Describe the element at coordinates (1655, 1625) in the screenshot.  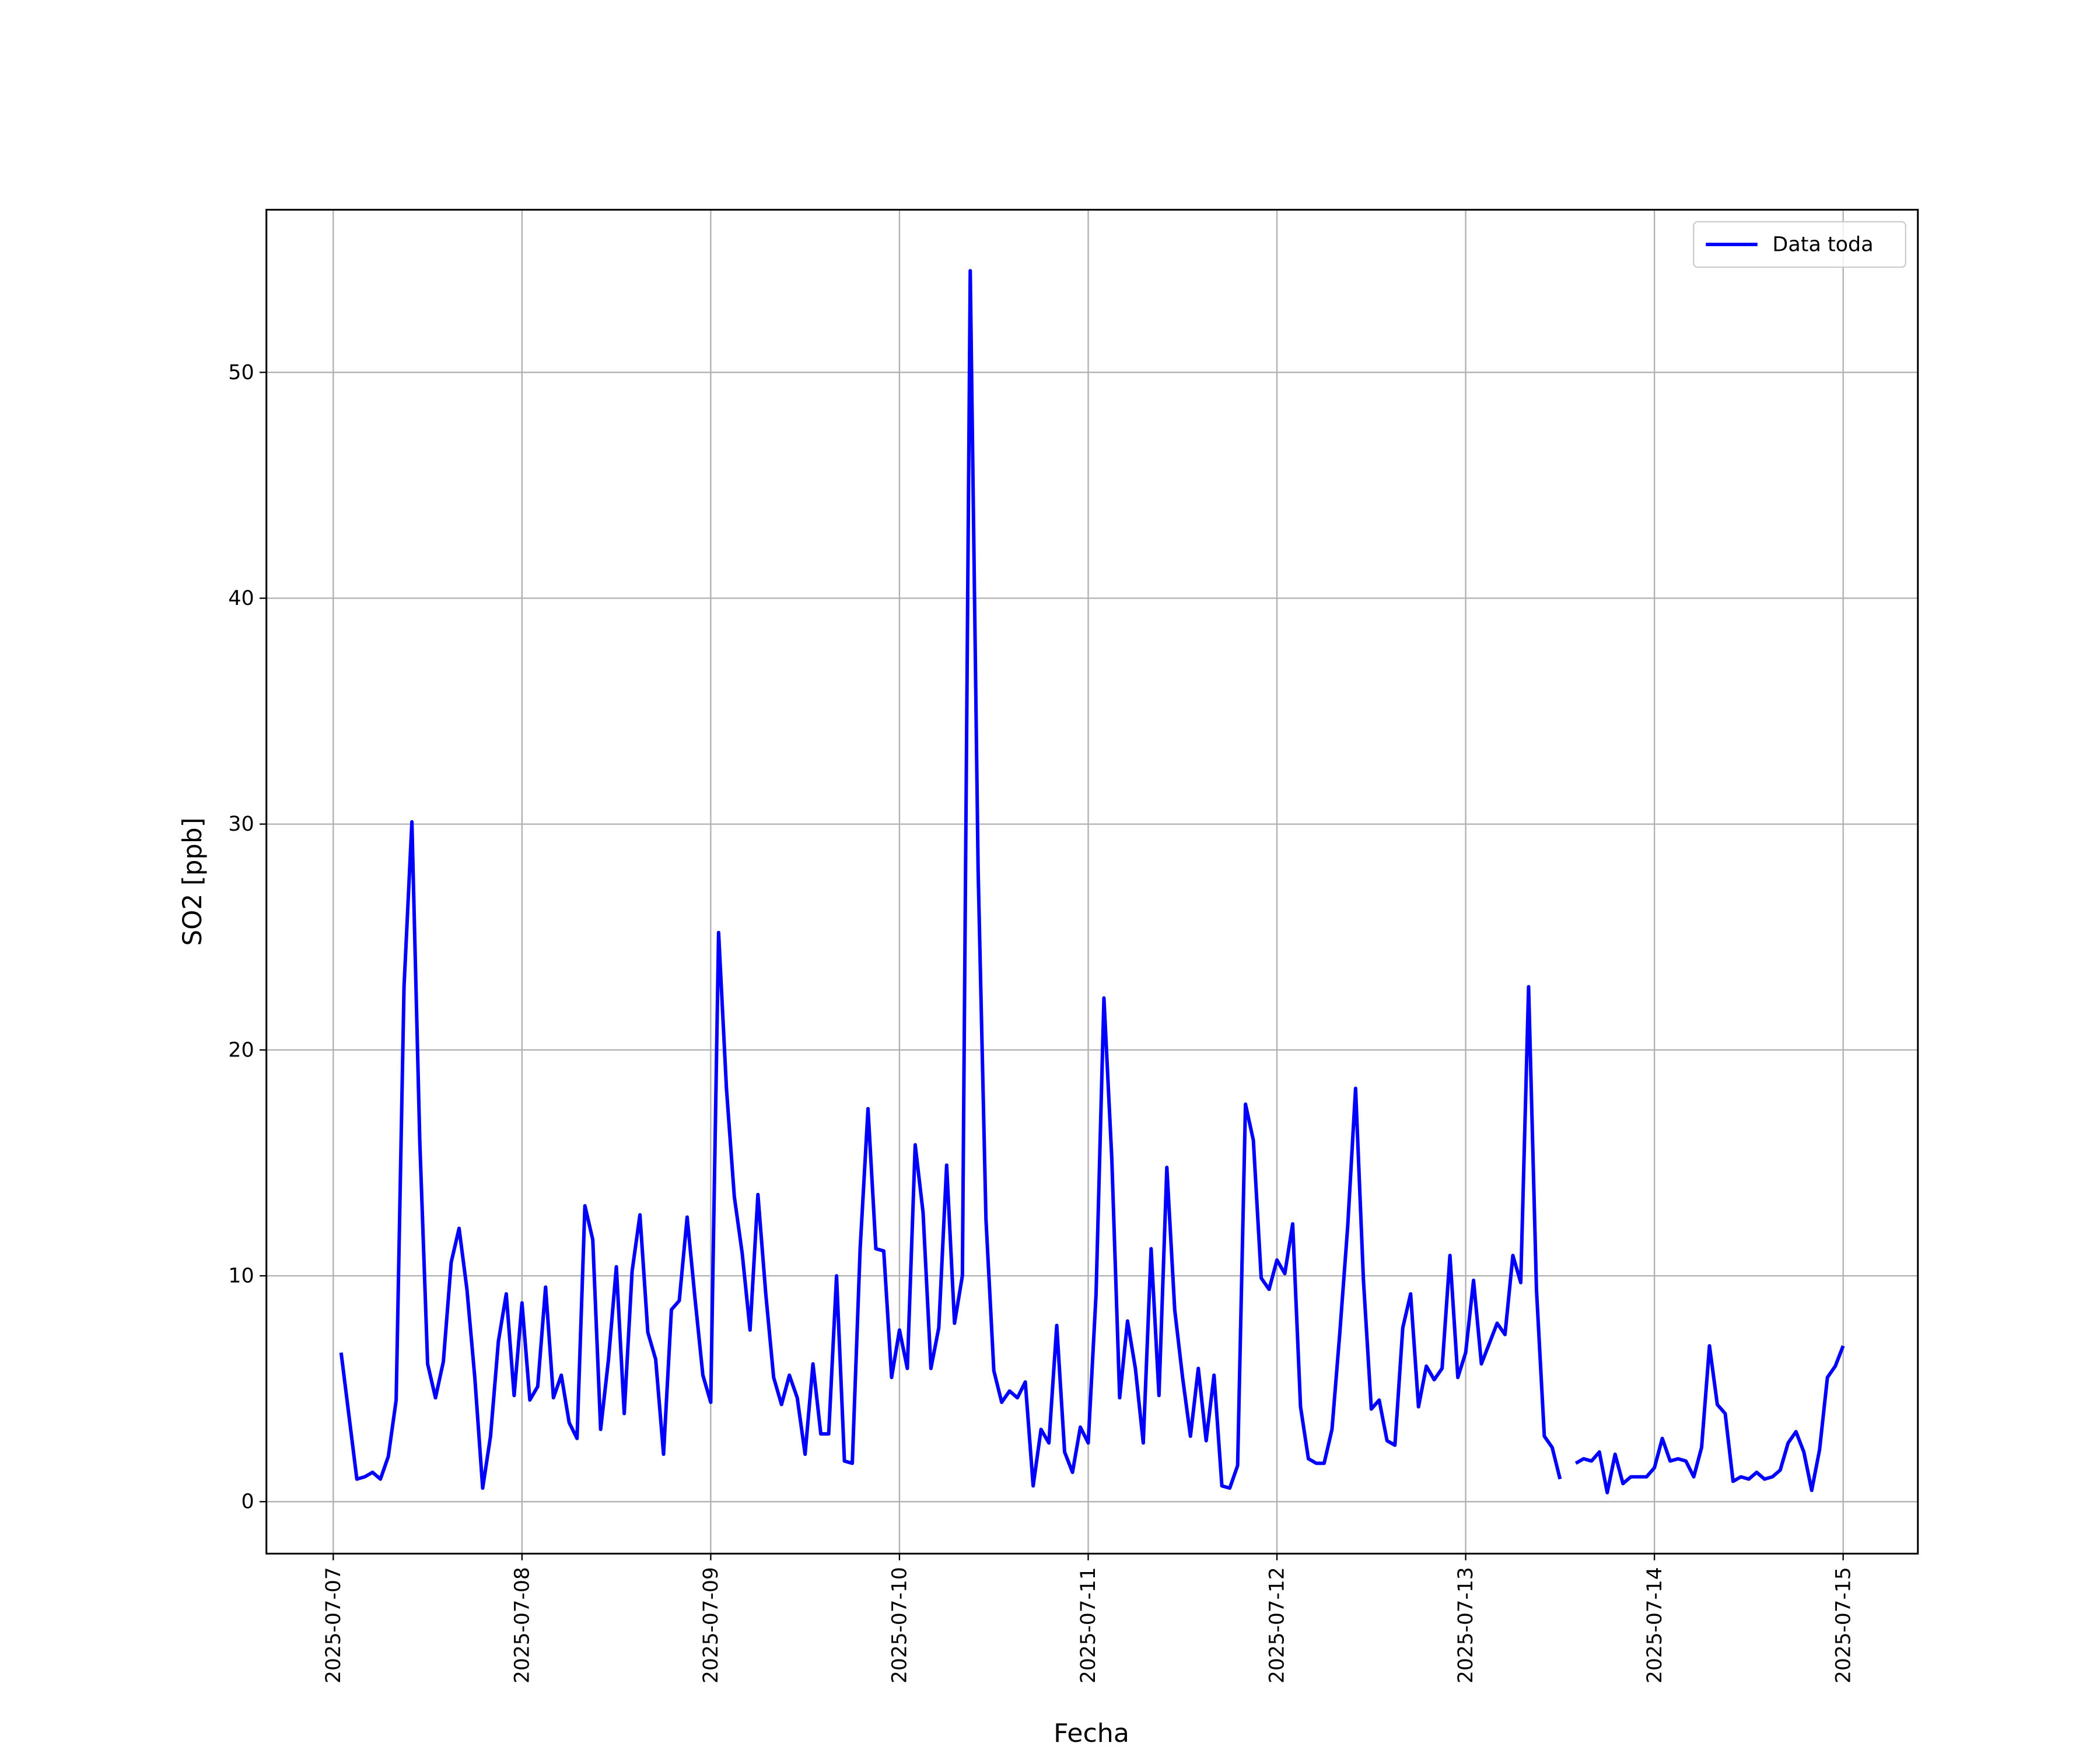
I see `x-tick-label: 2025-07-14` at that location.